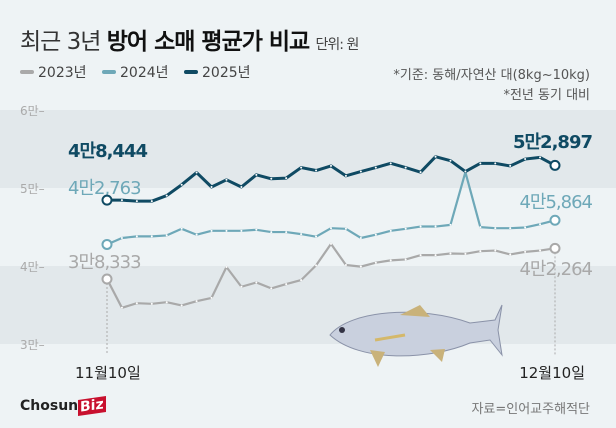 Image resolution: width=616 pixels, height=428 pixels. What do you see at coordinates (555, 269) in the screenshot?
I see `end-value-label: 4만2,264` at bounding box center [555, 269].